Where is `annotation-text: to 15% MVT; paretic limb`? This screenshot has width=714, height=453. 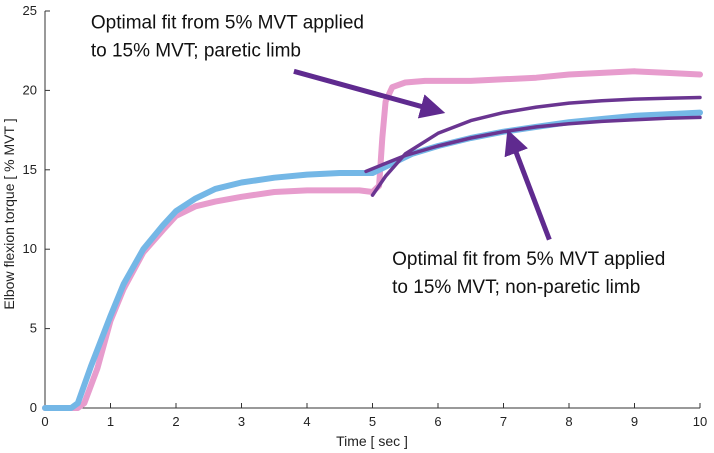 annotation-text: to 15% MVT; paretic limb is located at coordinates (196, 50).